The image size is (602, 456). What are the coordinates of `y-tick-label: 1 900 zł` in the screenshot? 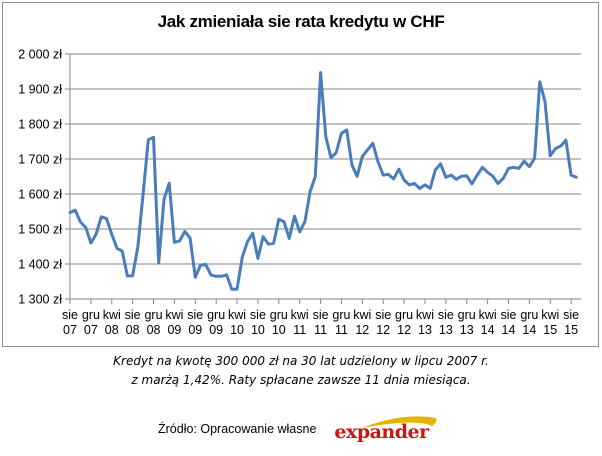 It's located at (40, 90).